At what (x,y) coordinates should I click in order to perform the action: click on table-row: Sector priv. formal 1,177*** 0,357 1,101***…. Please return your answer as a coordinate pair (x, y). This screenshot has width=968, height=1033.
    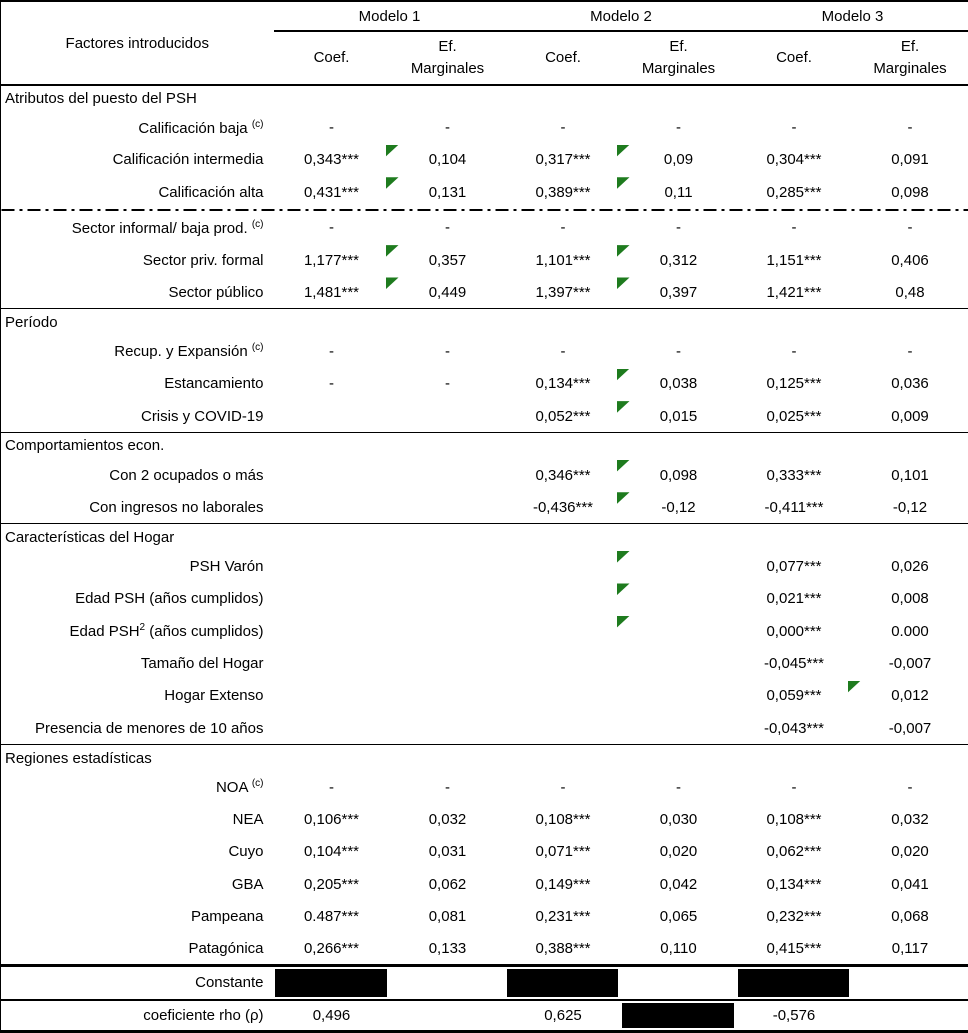
    Looking at the image, I should click on (484, 260).